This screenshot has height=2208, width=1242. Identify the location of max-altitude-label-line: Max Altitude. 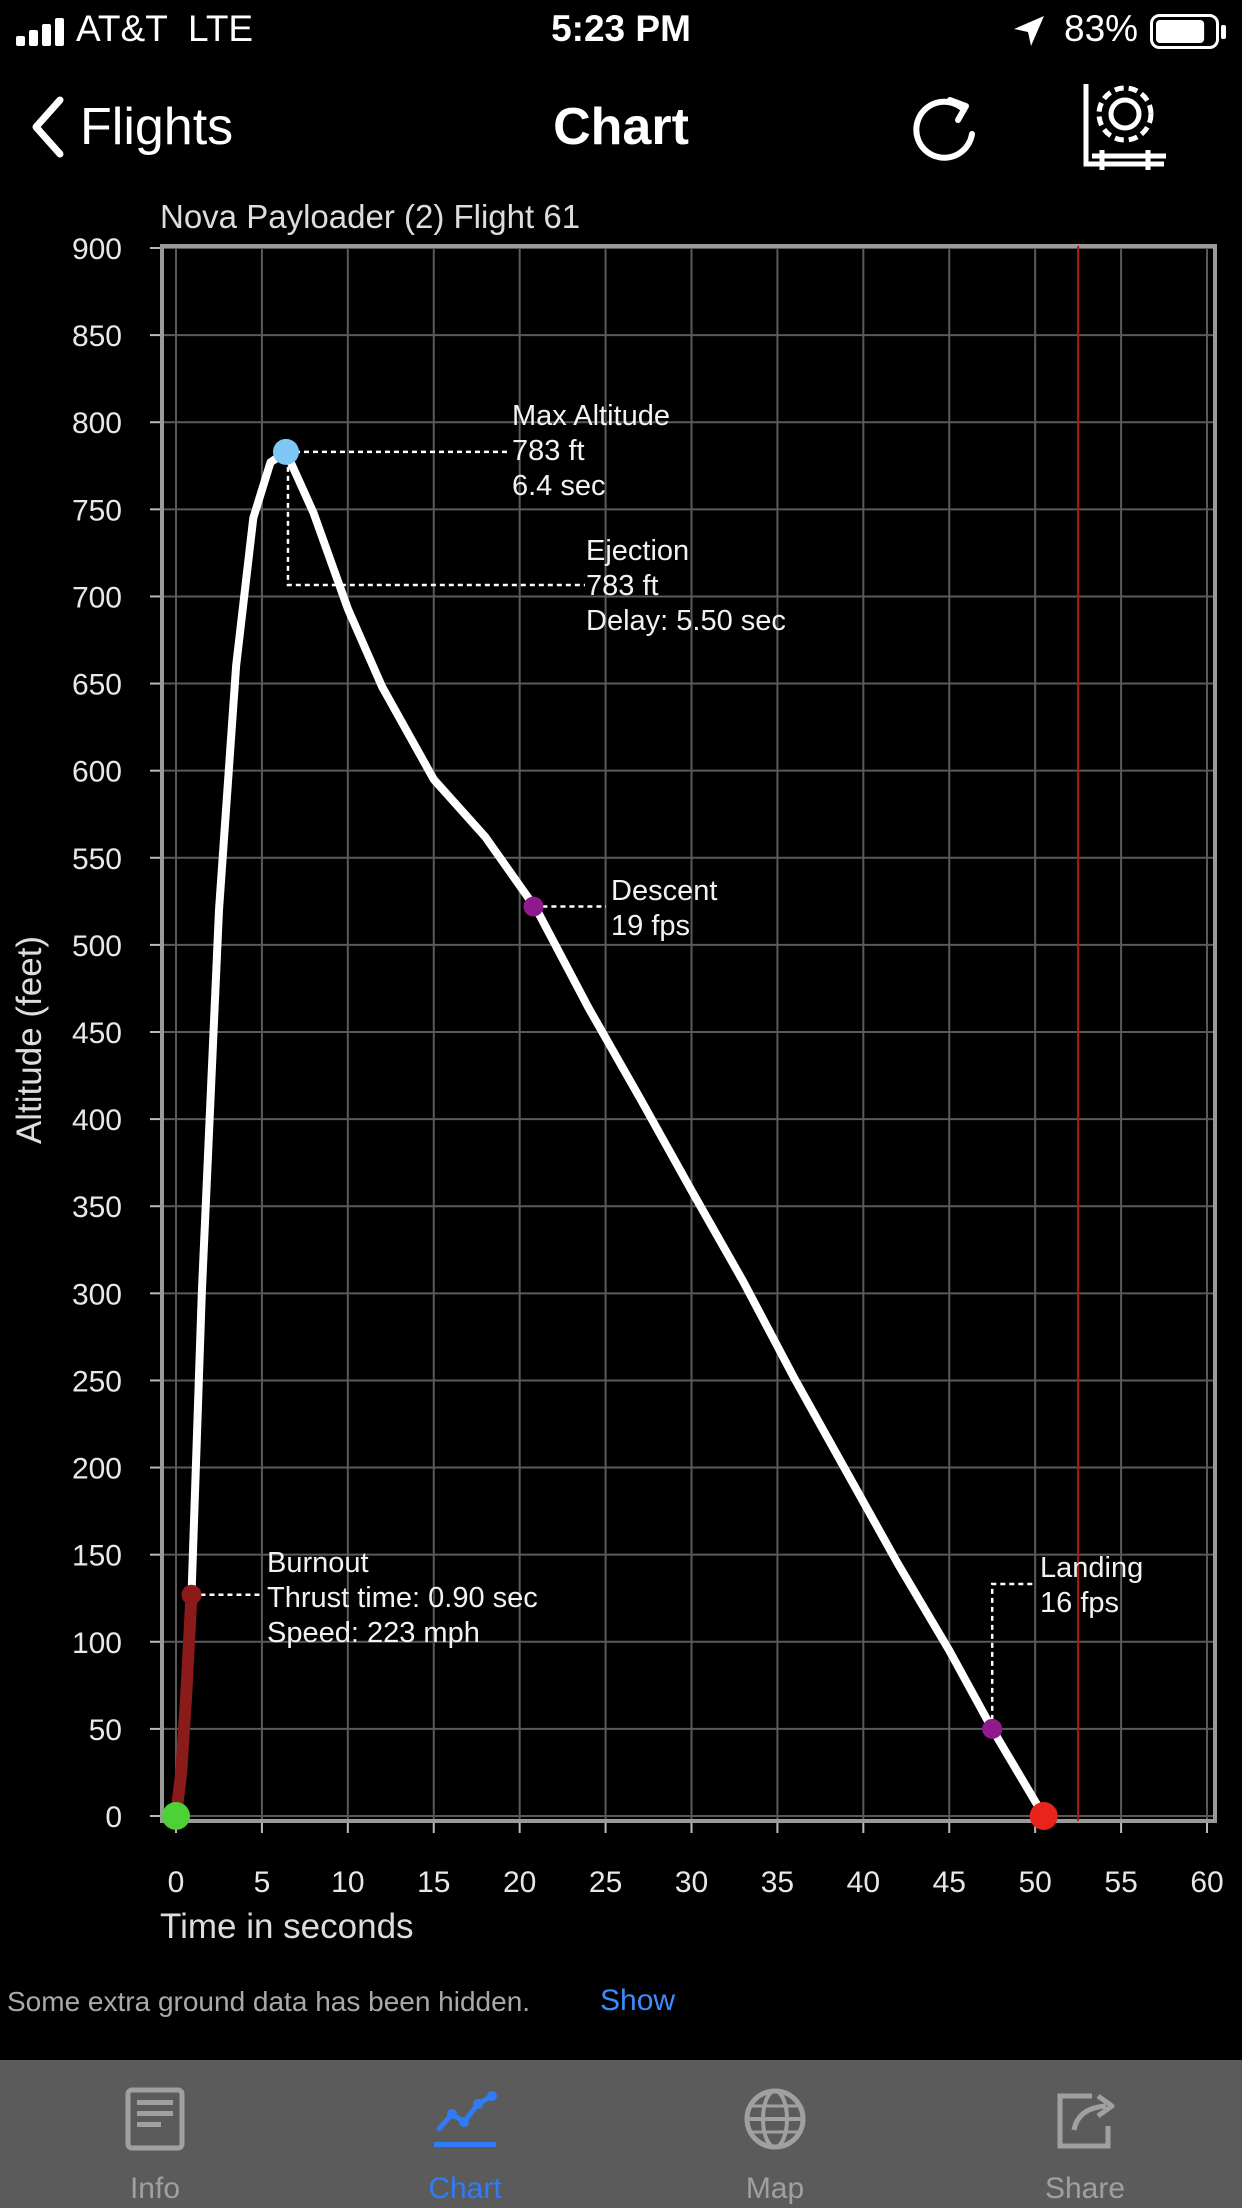
(591, 416).